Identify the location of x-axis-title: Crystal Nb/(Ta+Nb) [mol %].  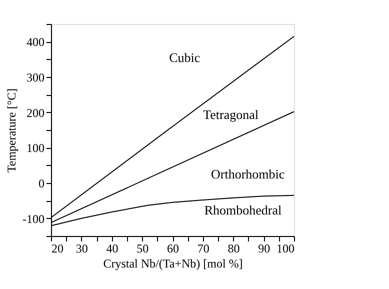
(173, 263).